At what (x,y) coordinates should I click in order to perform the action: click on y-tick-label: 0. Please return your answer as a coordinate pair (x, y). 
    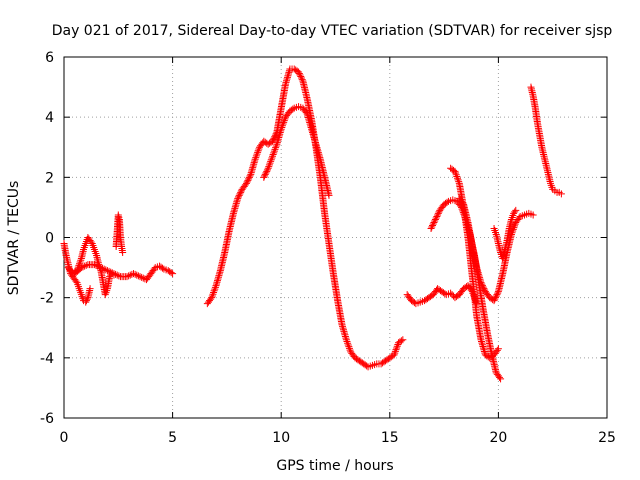
    Looking at the image, I should click on (49, 239).